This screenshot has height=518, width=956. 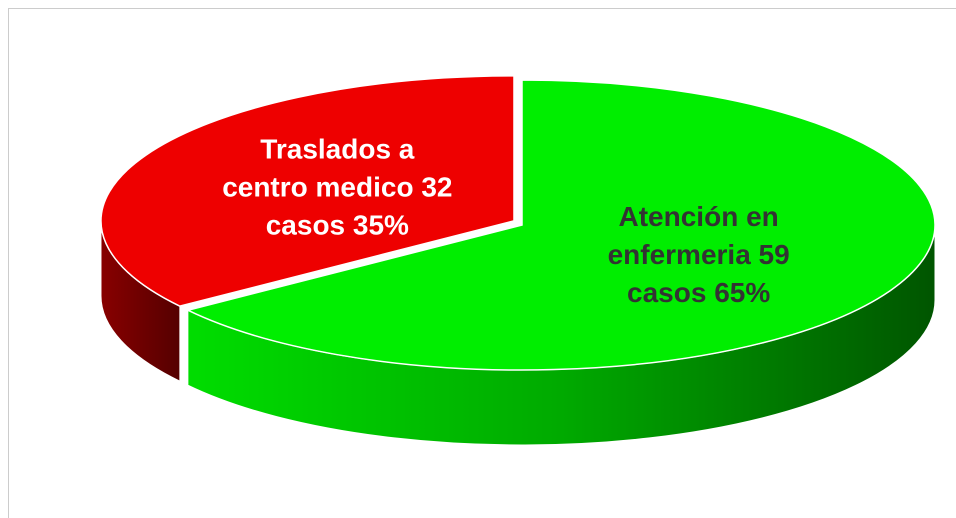 What do you see at coordinates (337, 187) in the screenshot?
I see `data-label: centro medico 32` at bounding box center [337, 187].